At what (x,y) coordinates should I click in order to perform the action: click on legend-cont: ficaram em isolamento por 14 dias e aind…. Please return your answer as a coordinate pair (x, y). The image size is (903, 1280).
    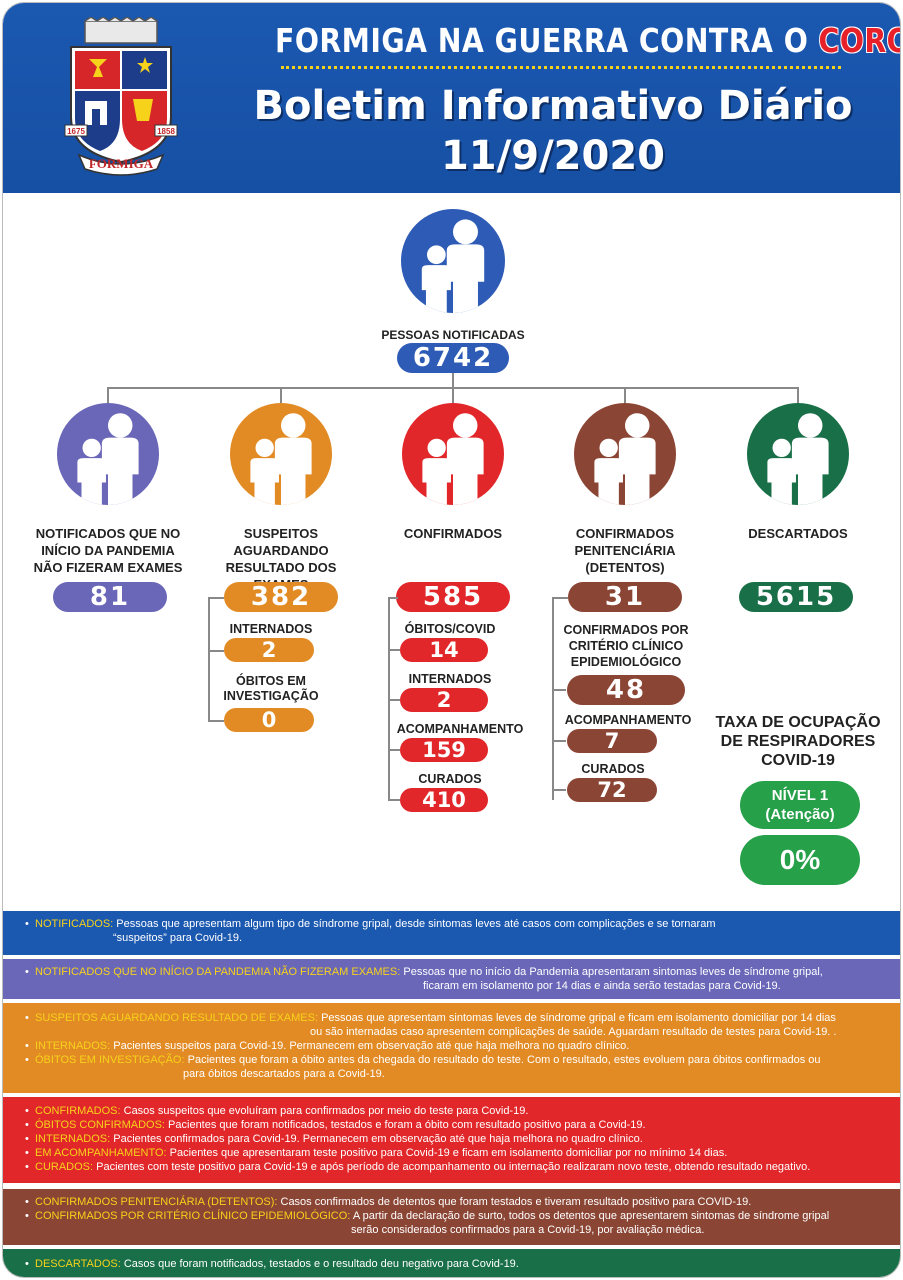
    Looking at the image, I should click on (602, 986).